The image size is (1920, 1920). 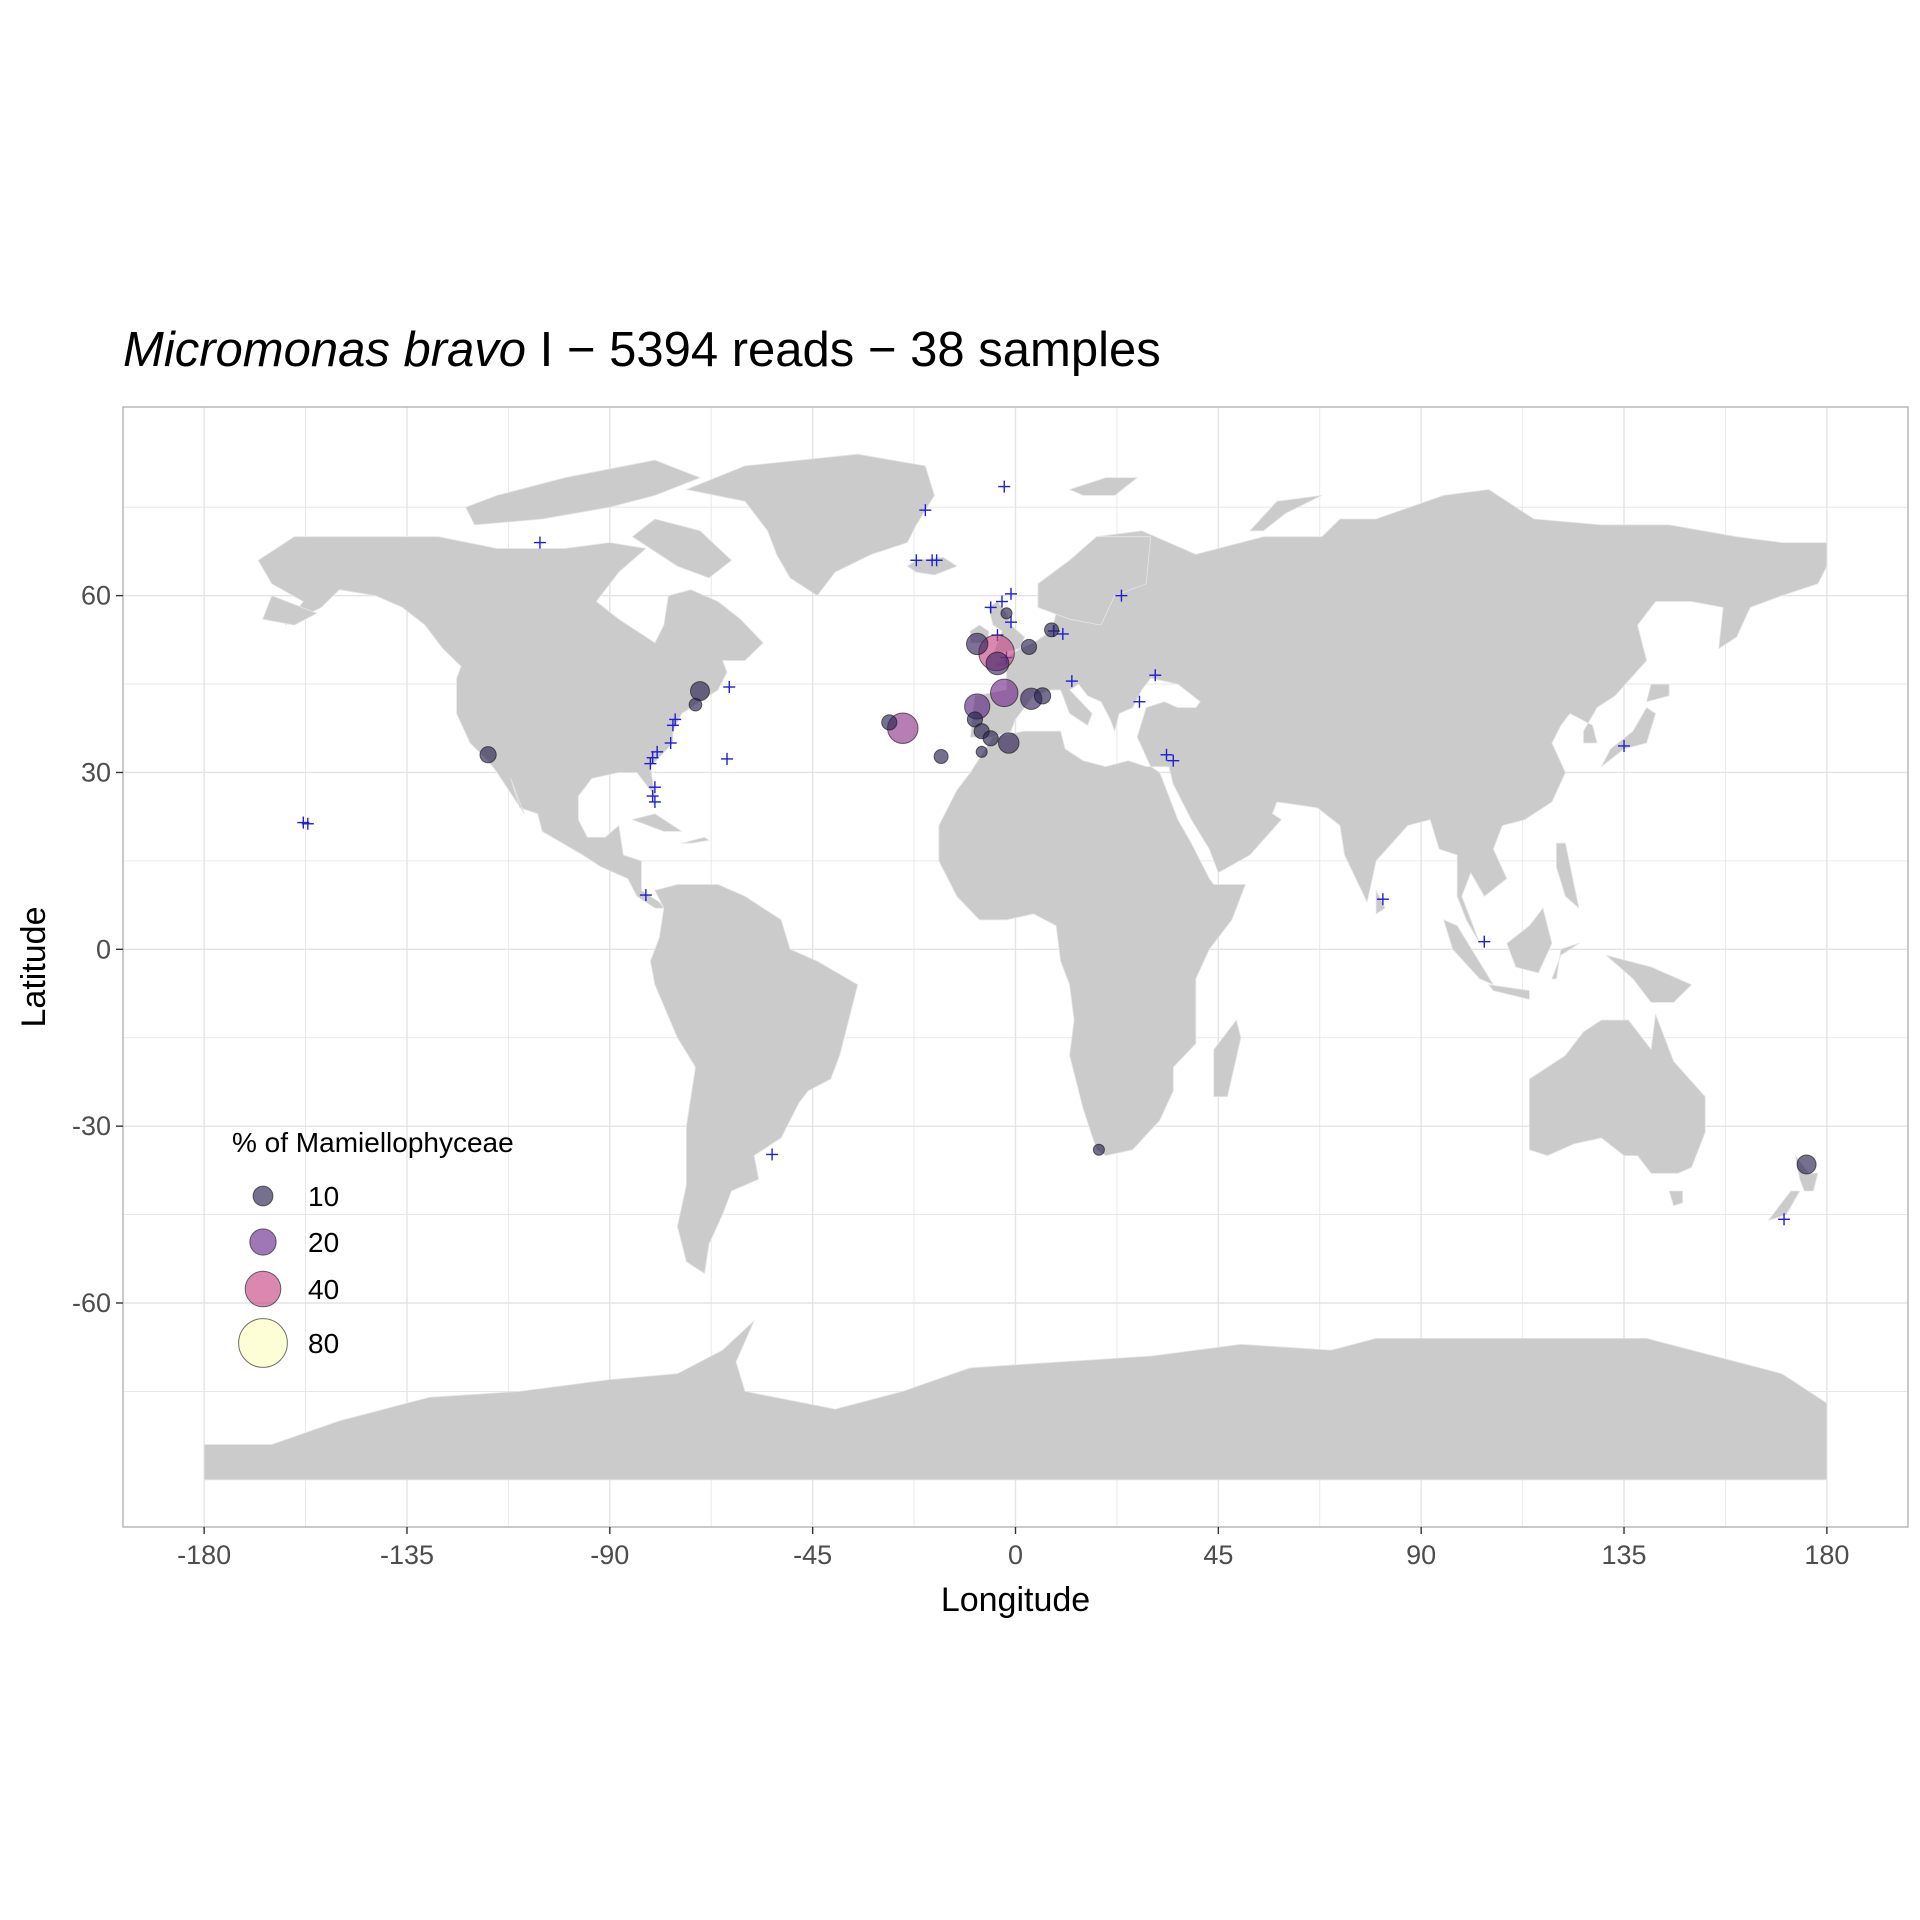 What do you see at coordinates (204, 1555) in the screenshot?
I see `x-tick-label: -180` at bounding box center [204, 1555].